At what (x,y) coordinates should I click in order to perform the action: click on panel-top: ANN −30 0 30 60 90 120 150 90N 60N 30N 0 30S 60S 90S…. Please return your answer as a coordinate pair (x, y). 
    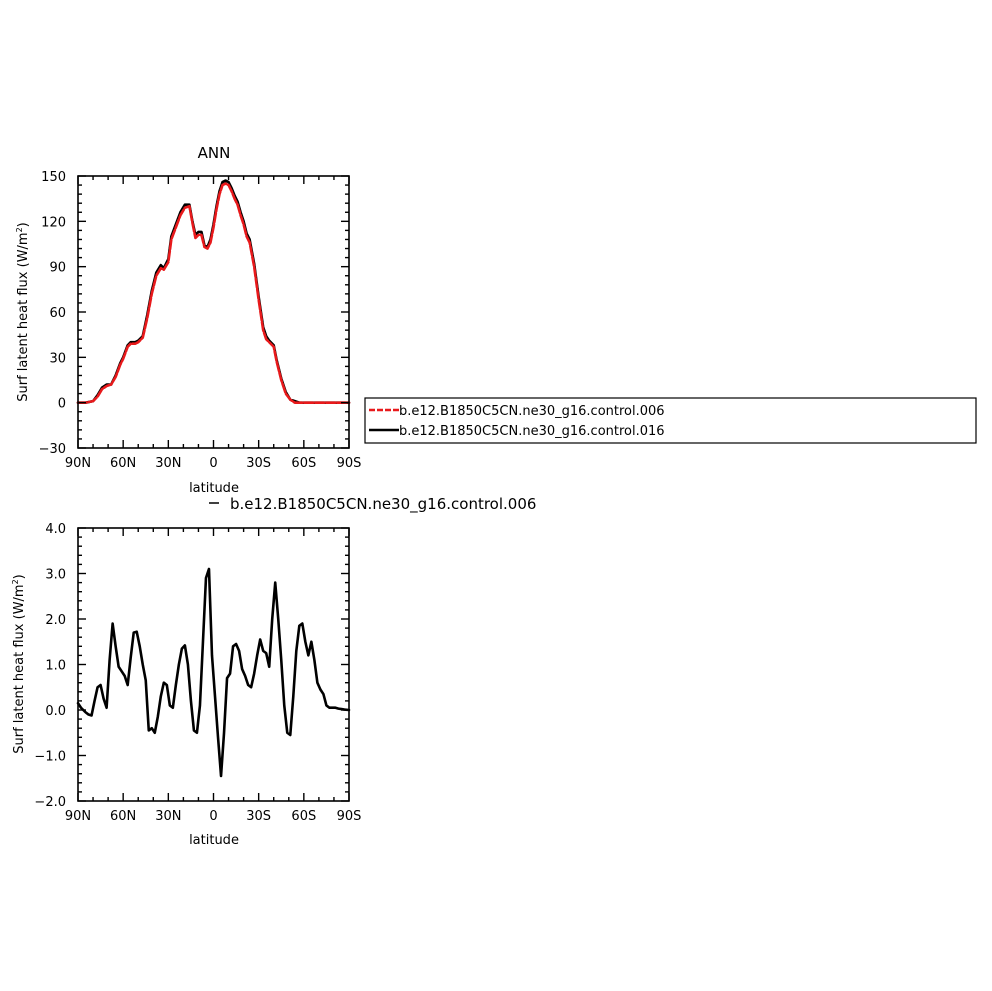
    Looking at the image, I should click on (188, 320).